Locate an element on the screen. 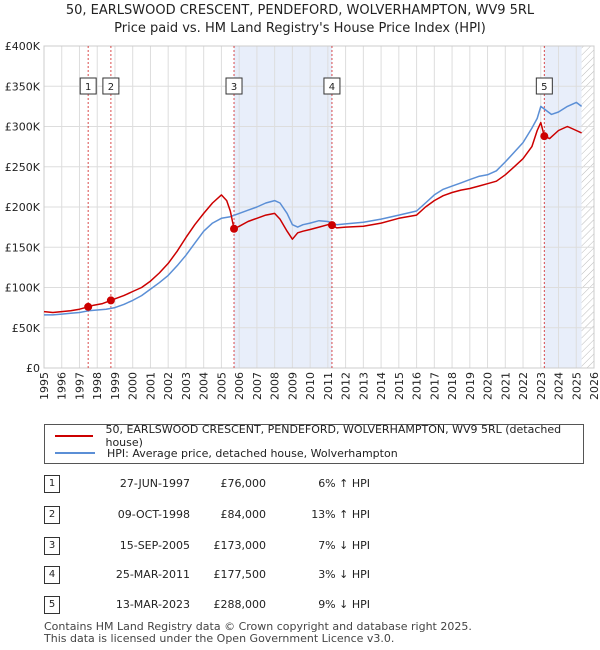  transaction-number: 4 is located at coordinates (52, 575).